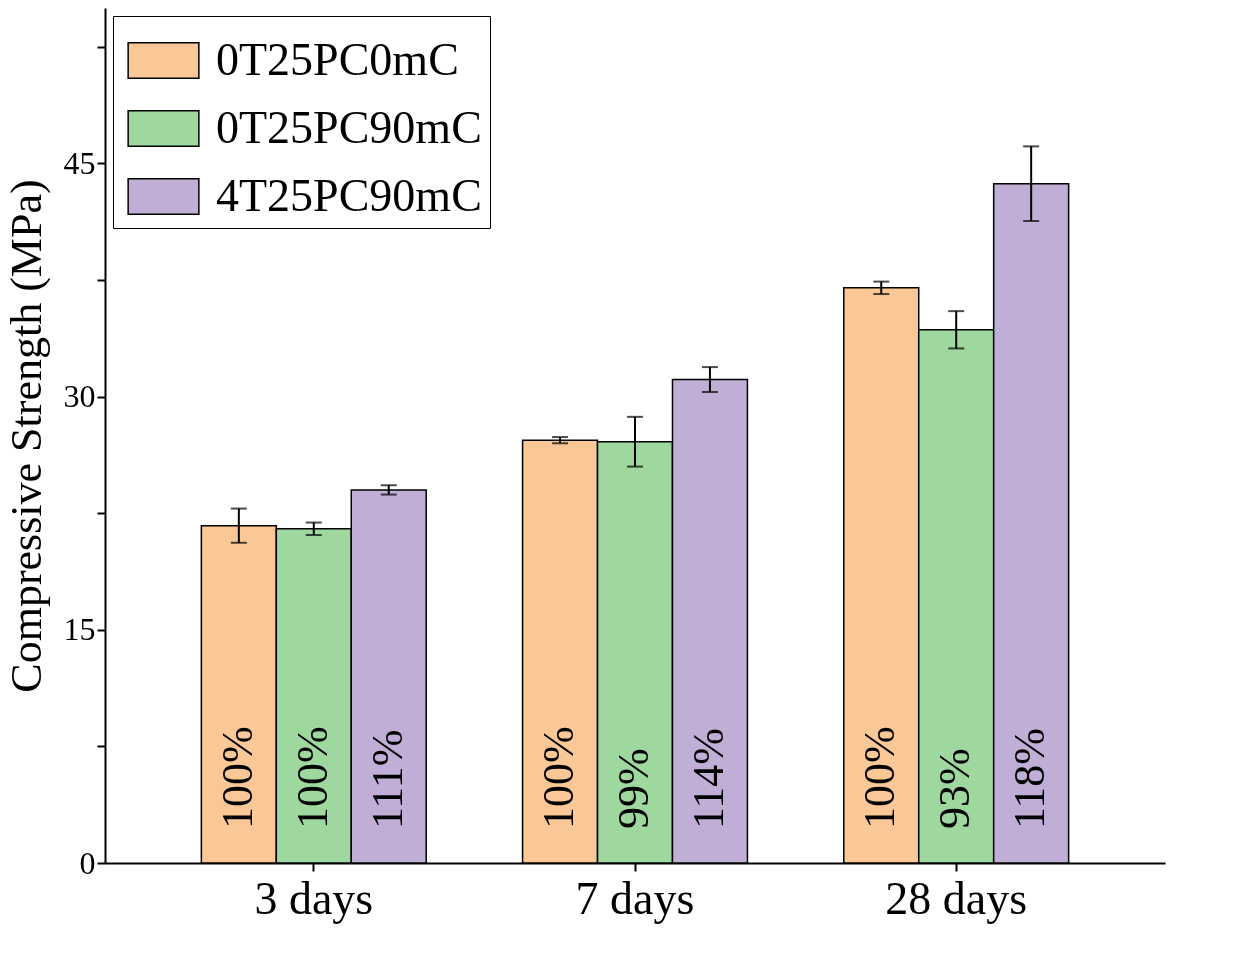  What do you see at coordinates (87, 862) in the screenshot?
I see `y-tick-label: 0` at bounding box center [87, 862].